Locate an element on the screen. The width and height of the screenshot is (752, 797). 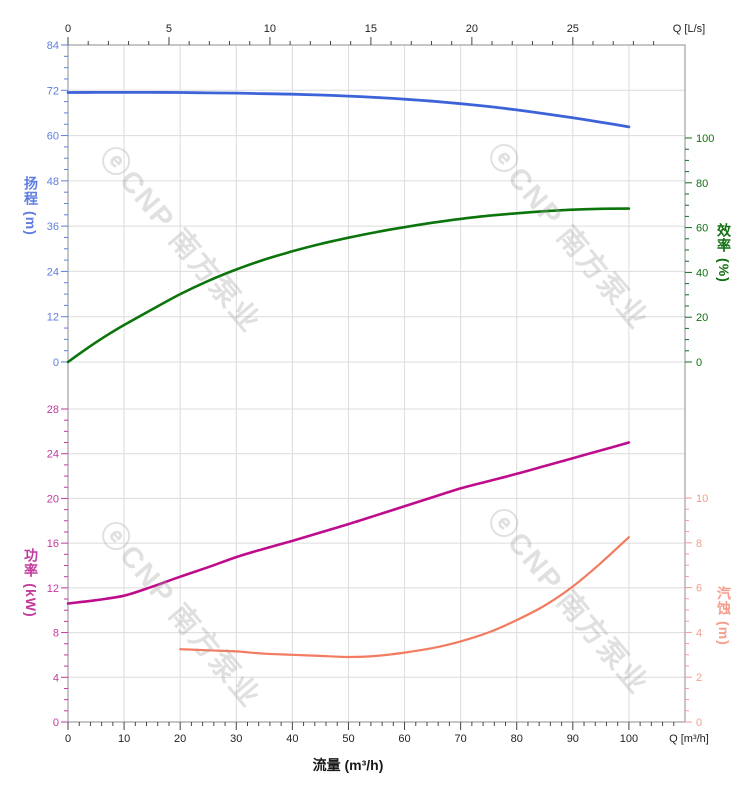
head-curve is located at coordinates (348, 109).